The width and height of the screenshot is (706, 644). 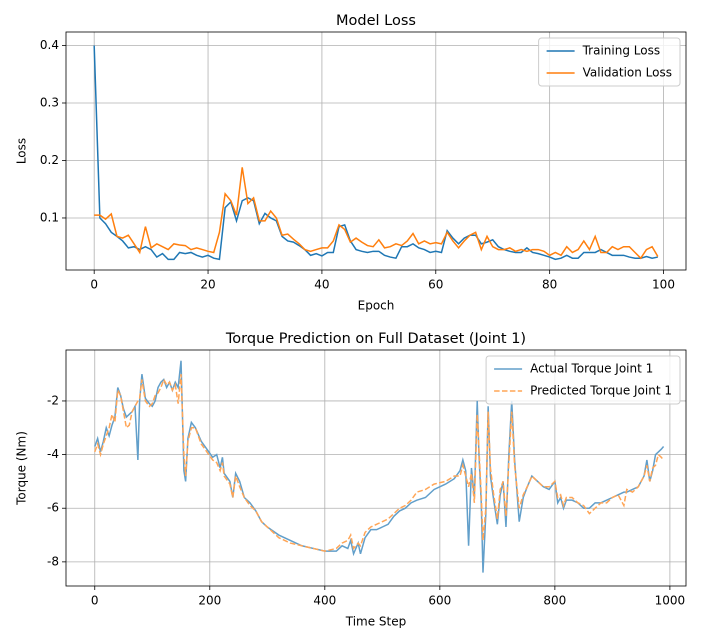 What do you see at coordinates (22, 468) in the screenshot?
I see `y-axis-label: Torque (Nm)` at bounding box center [22, 468].